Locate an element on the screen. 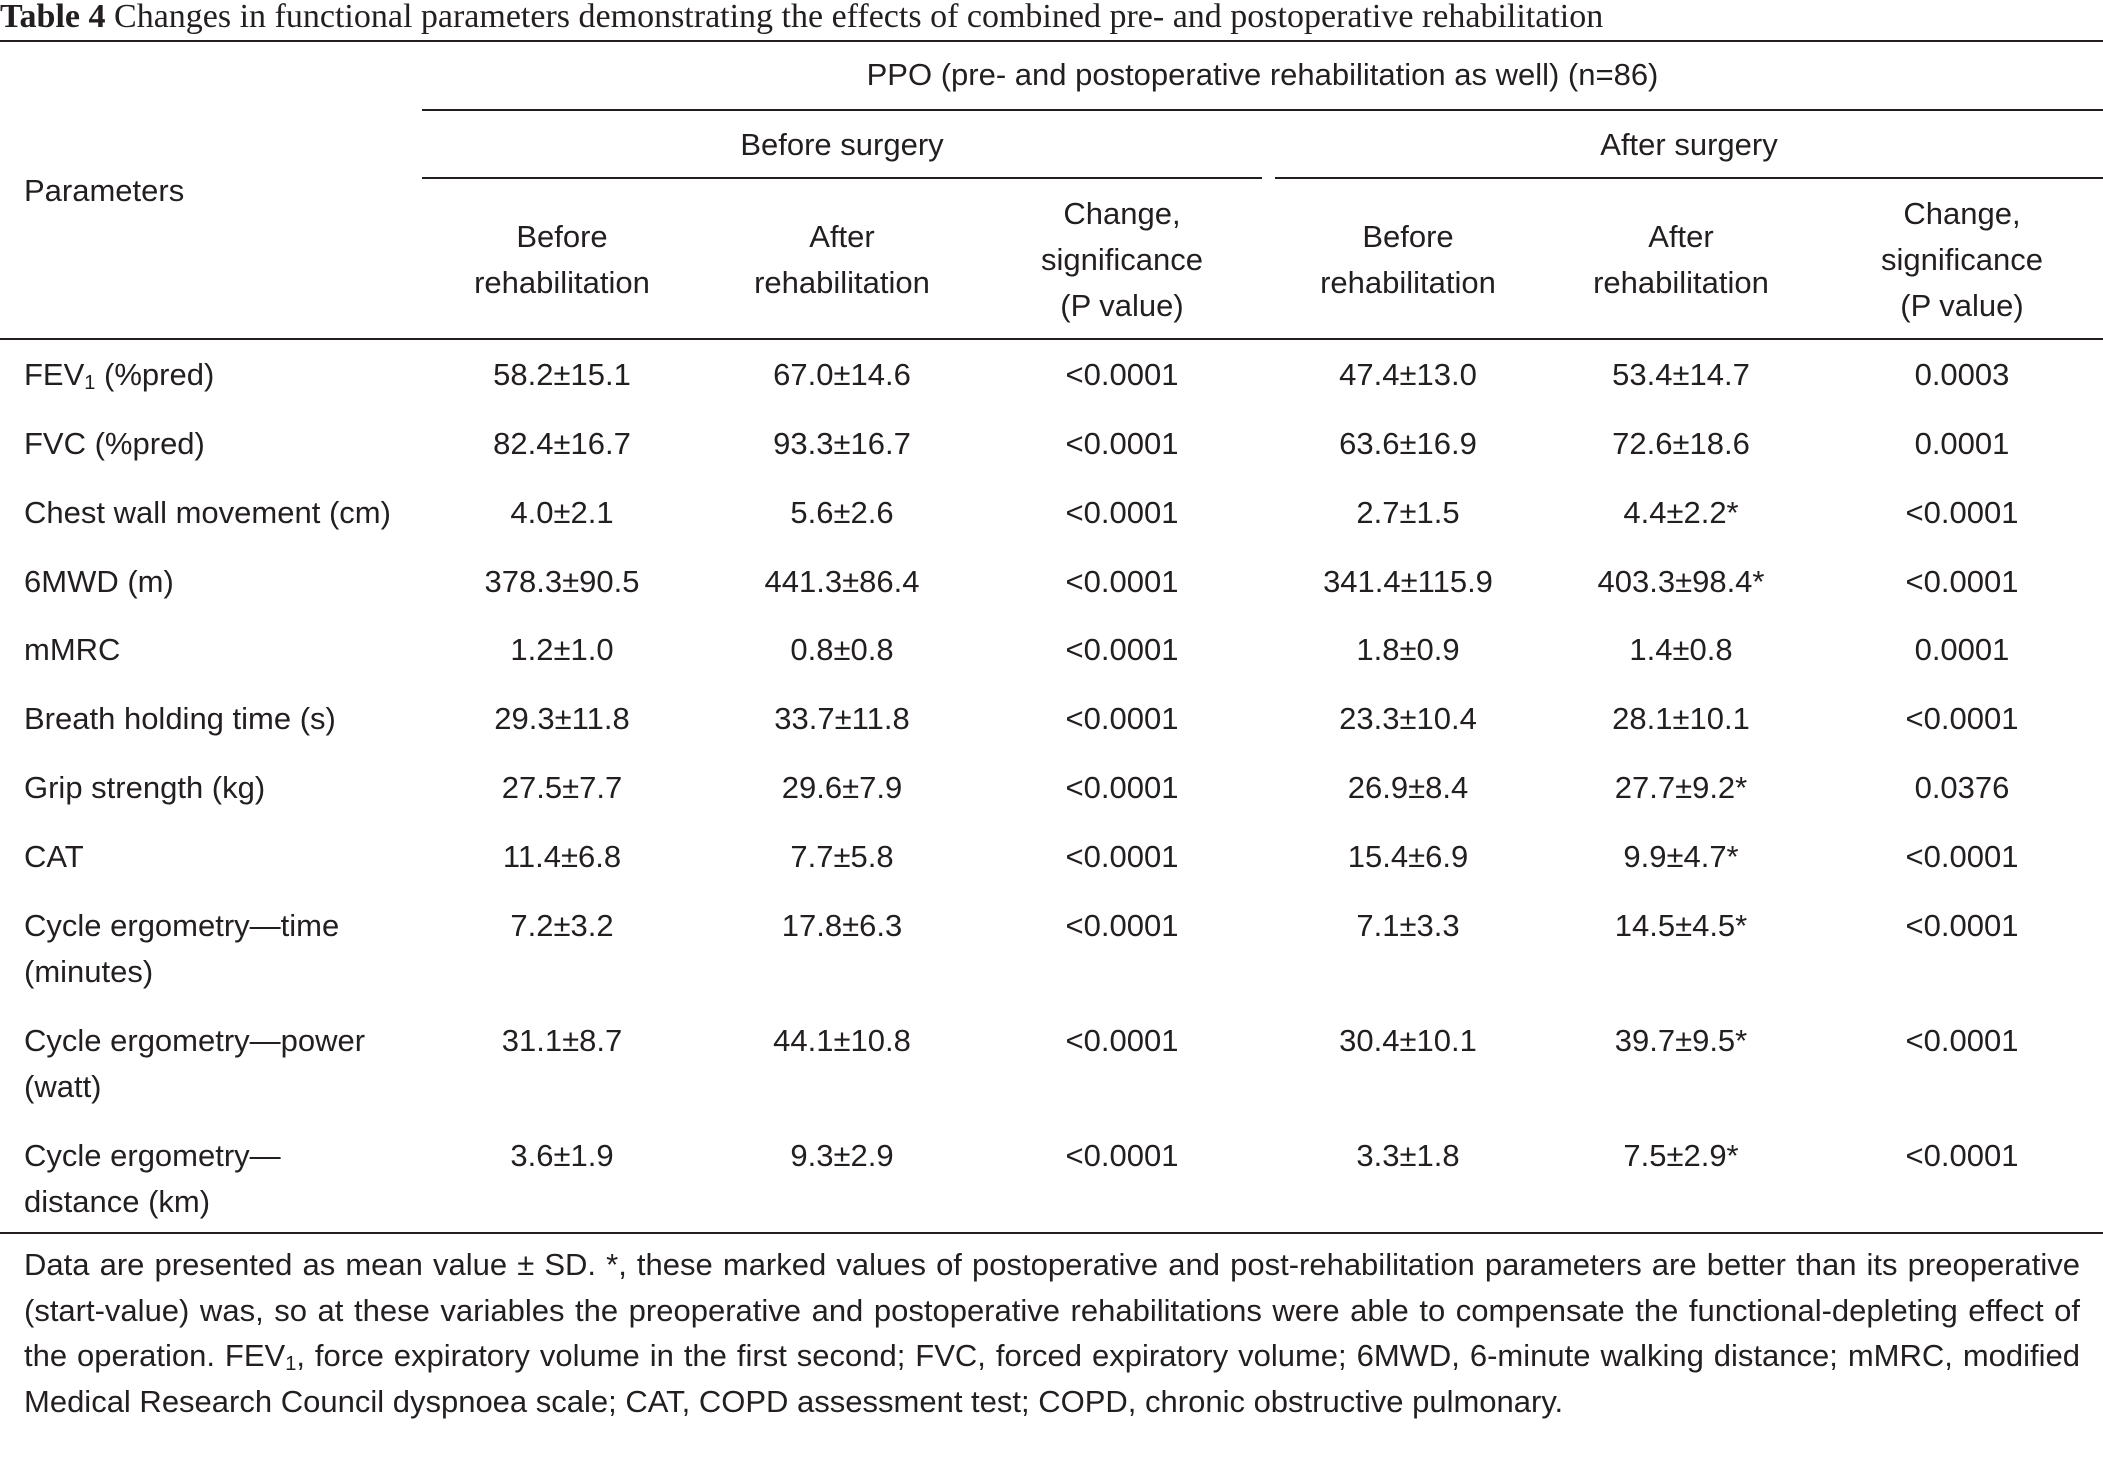 The image size is (2103, 1466). col-header-before-rehab-2: Before rehabilitation is located at coordinates (1408, 259).